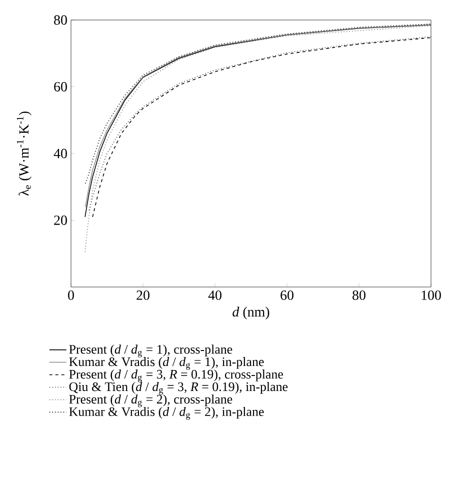 The height and width of the screenshot is (498, 457). I want to click on y-tick-label: 40, so click(60, 153).